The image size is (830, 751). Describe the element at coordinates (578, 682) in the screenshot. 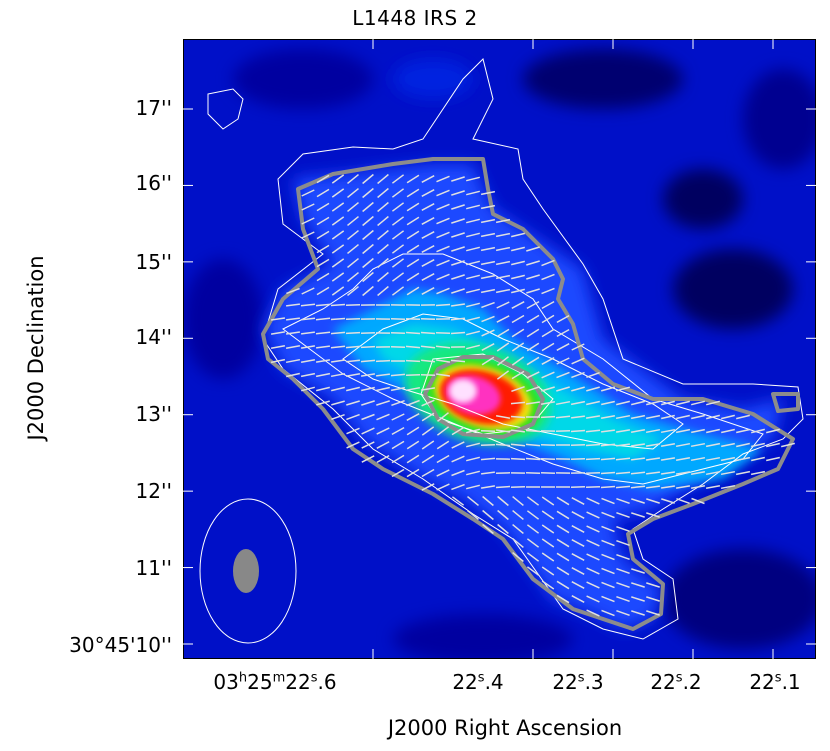

I see `x-tick-label: 22s.3` at that location.